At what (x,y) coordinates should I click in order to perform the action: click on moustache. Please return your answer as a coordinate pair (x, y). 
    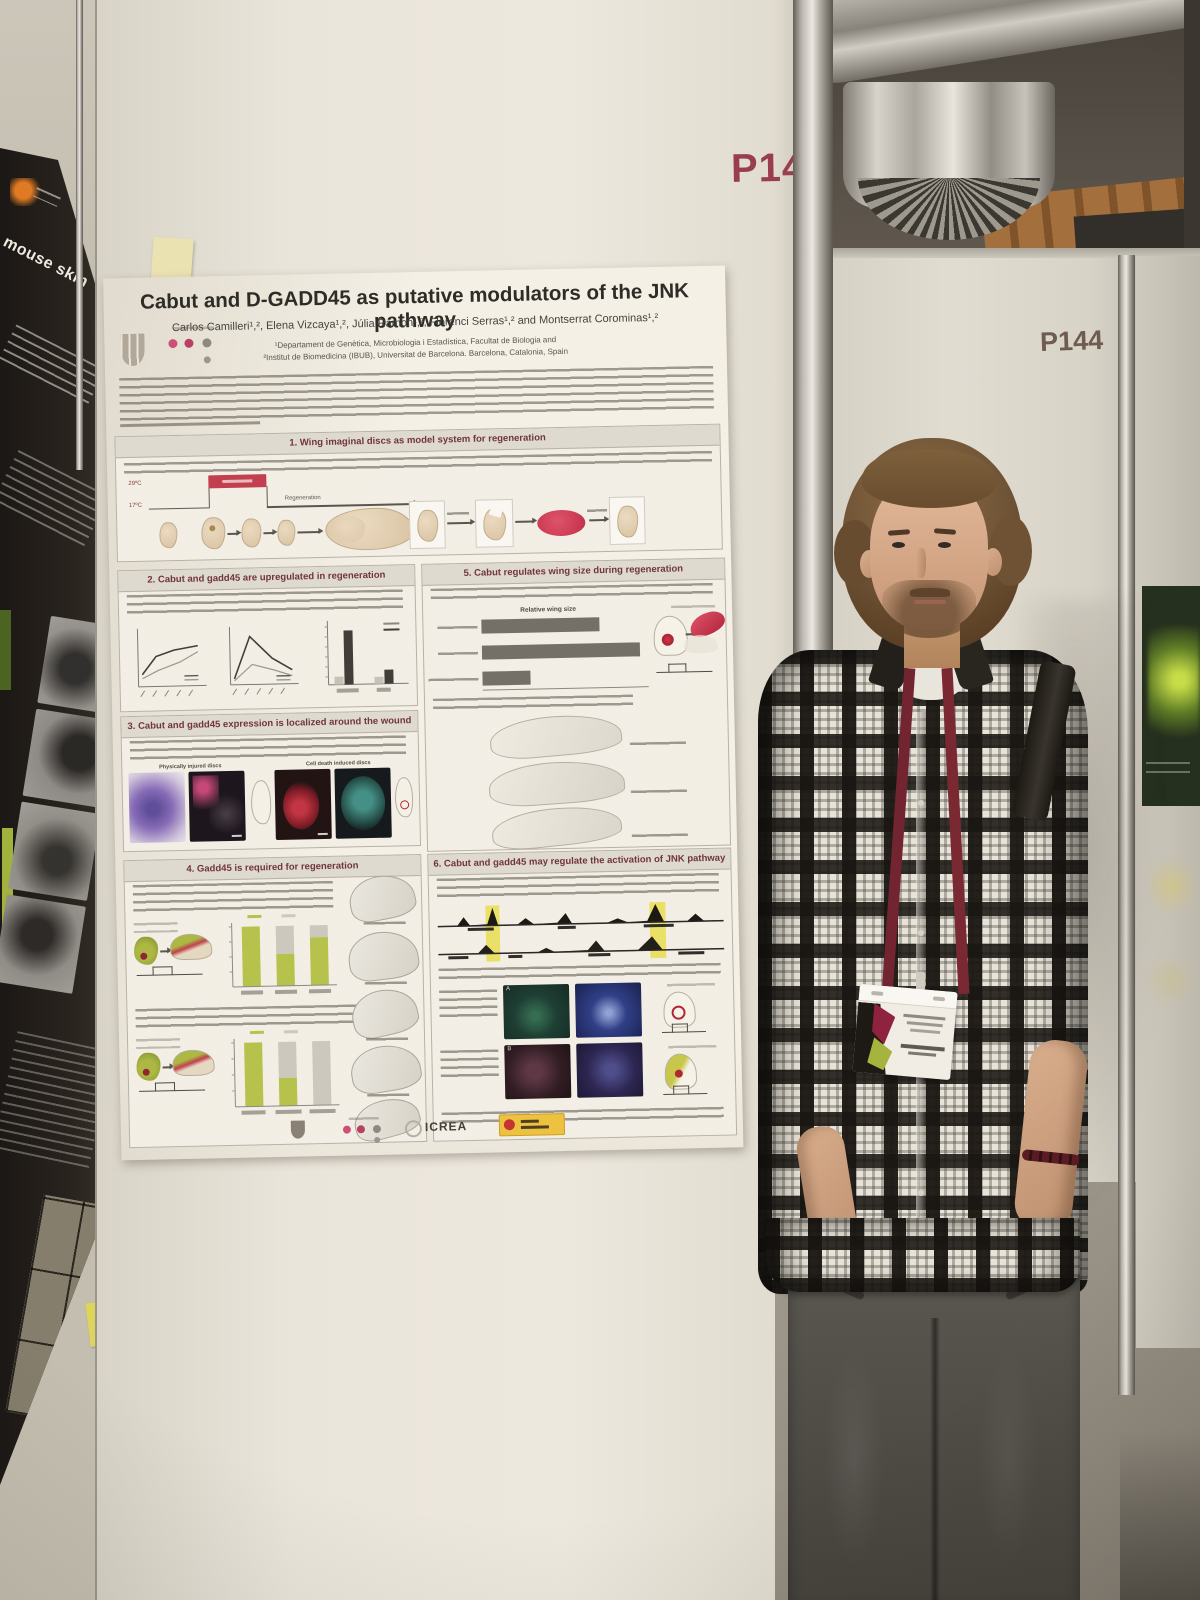
    Looking at the image, I should click on (930, 592).